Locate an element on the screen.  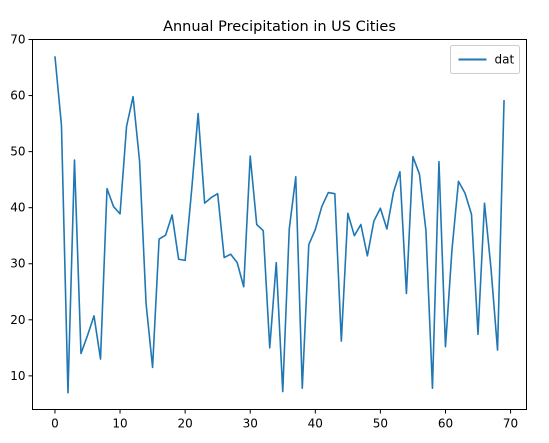
y-tick-label: 20 is located at coordinates (17, 320).